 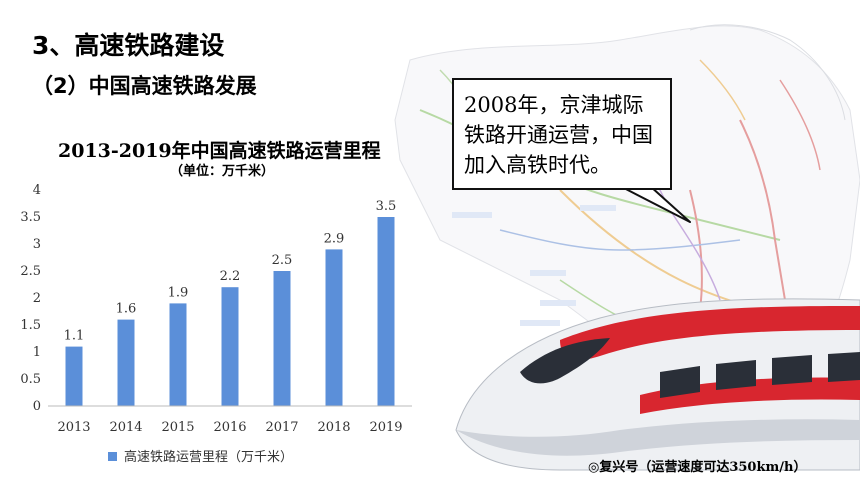 I want to click on x-tick-label: 2019, so click(x=385, y=427).